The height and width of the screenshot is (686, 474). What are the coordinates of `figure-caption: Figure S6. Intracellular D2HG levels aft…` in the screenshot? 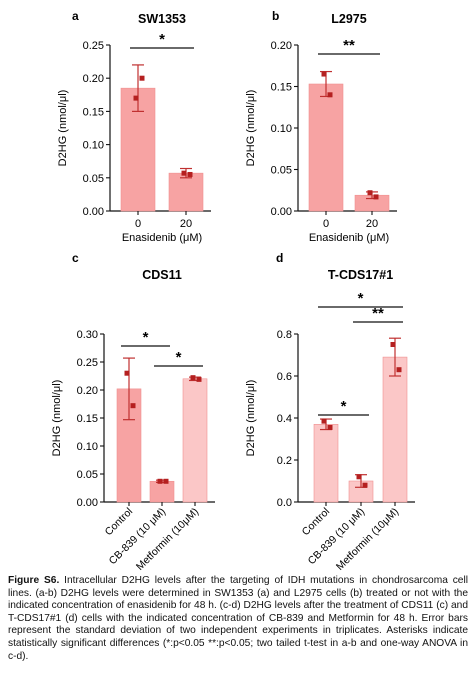 It's located at (238, 619).